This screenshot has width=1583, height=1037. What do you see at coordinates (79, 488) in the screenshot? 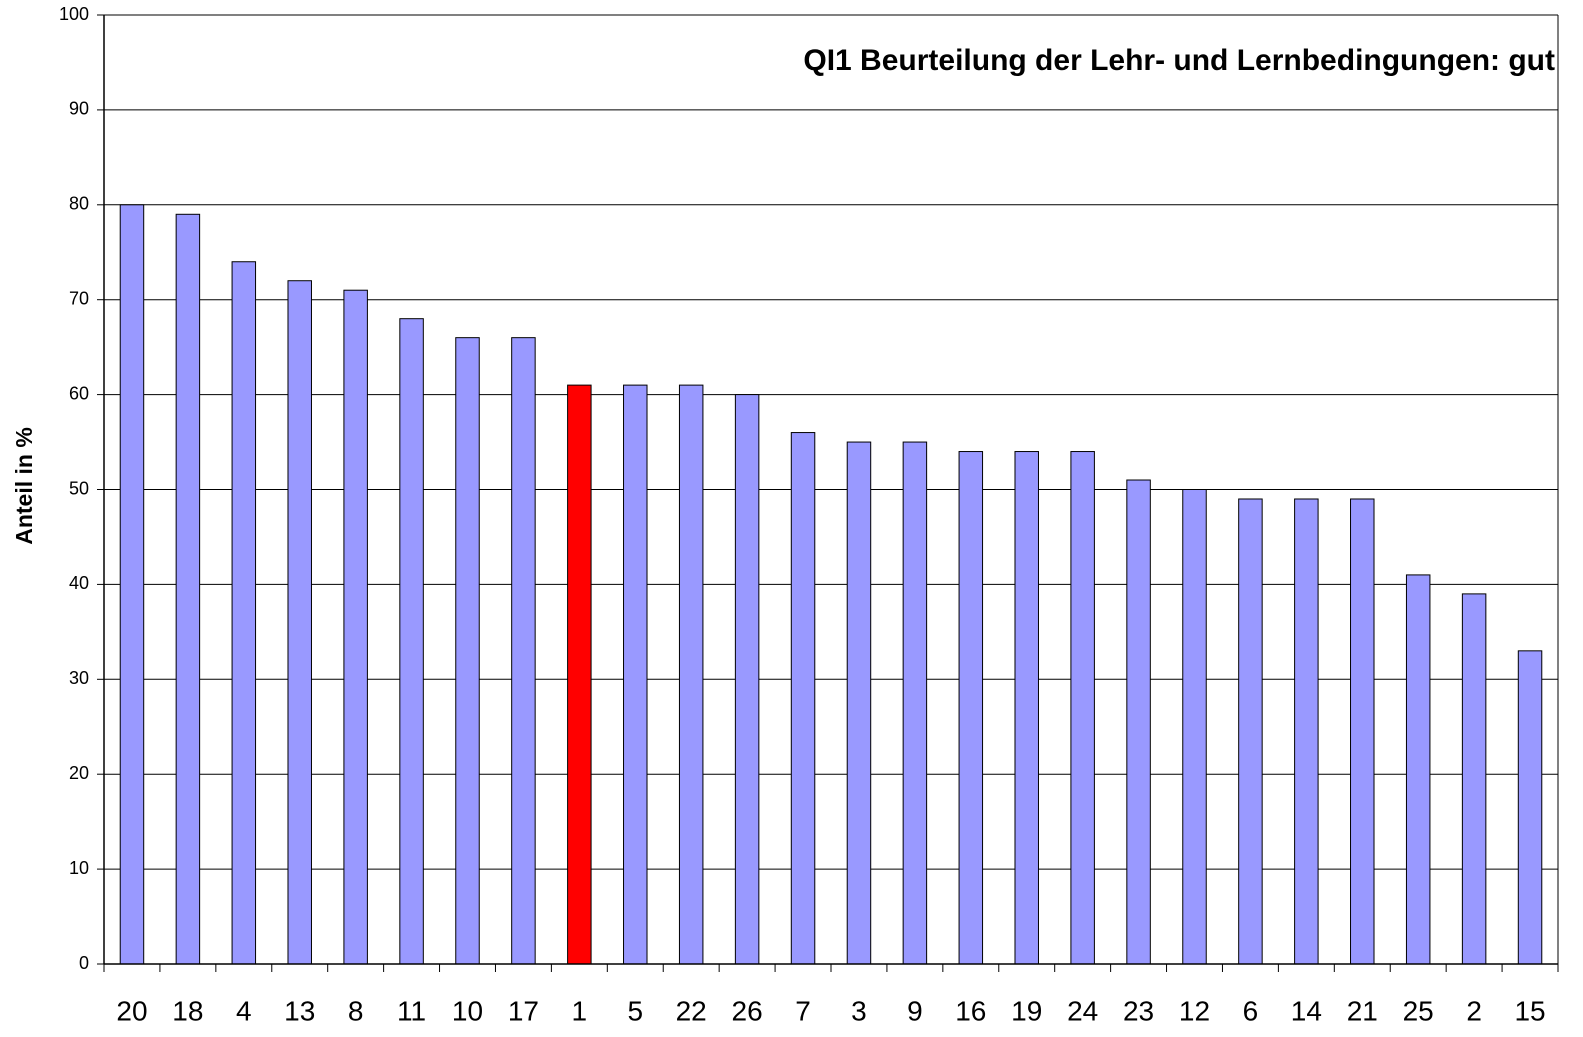
I see `y-tick-label: 50` at bounding box center [79, 488].